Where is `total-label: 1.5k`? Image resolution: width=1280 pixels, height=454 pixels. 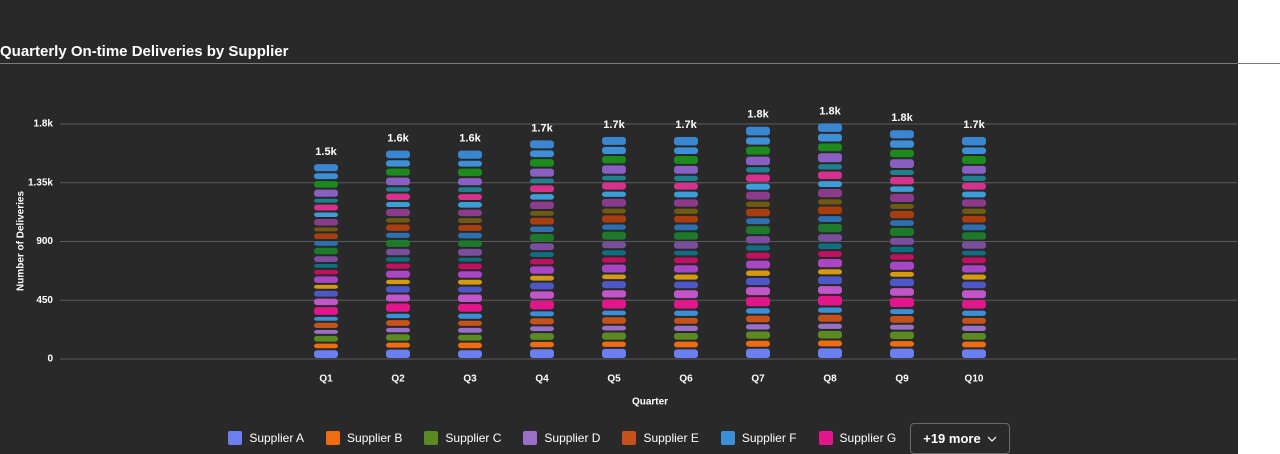
total-label: 1.5k is located at coordinates (326, 152).